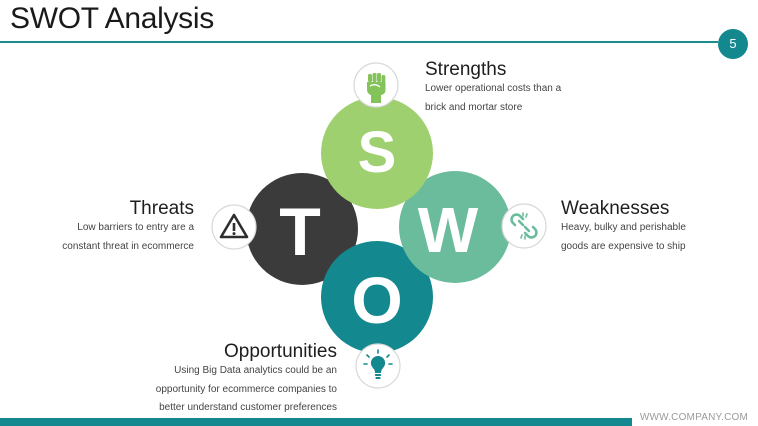 The height and width of the screenshot is (426, 758). I want to click on title-divider, so click(359, 42).